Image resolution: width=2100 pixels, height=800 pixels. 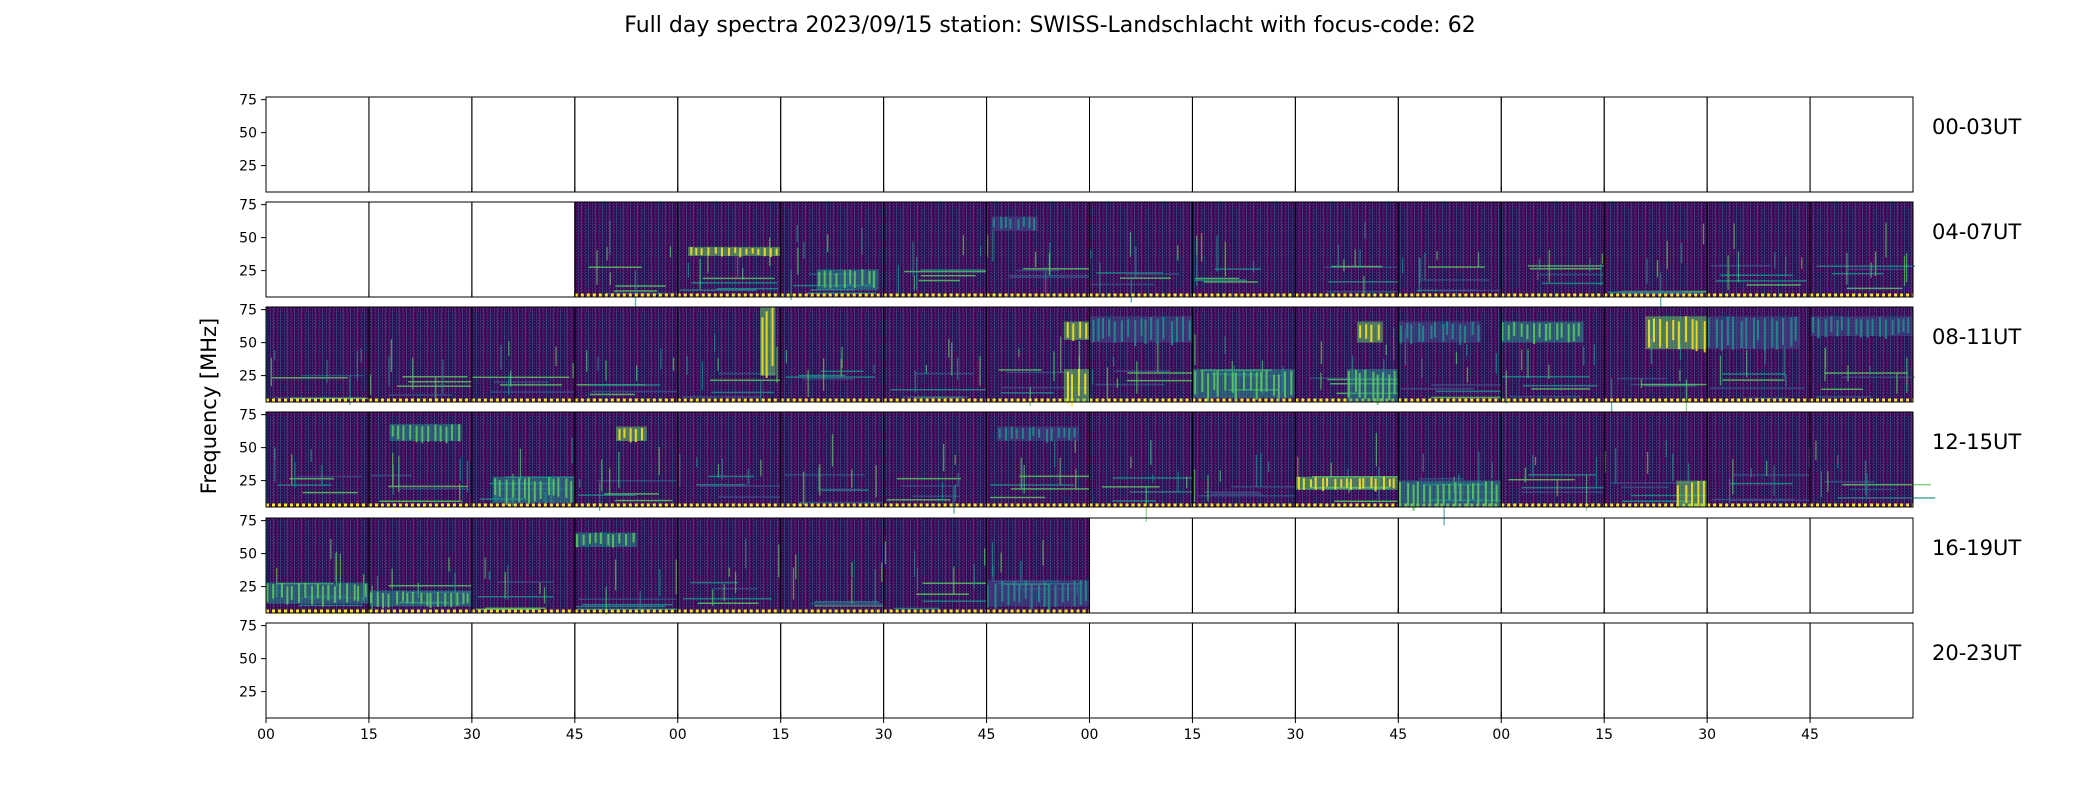 What do you see at coordinates (1295, 735) in the screenshot?
I see `x-tick-label: 30` at bounding box center [1295, 735].